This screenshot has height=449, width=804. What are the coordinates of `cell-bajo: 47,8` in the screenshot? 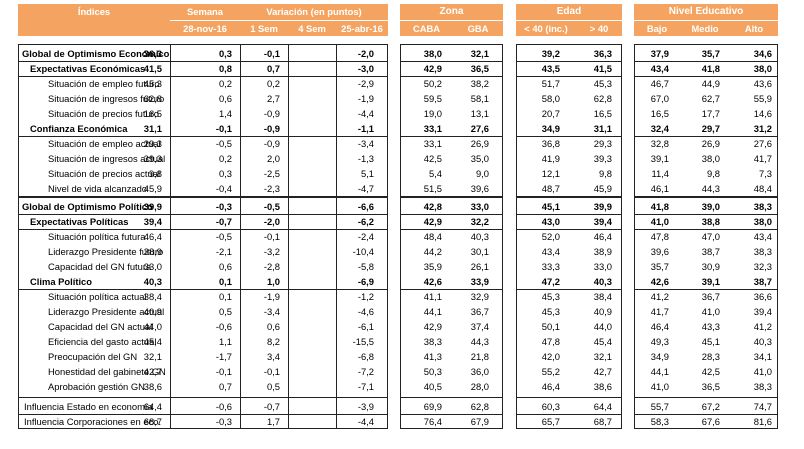 It's located at (659, 236).